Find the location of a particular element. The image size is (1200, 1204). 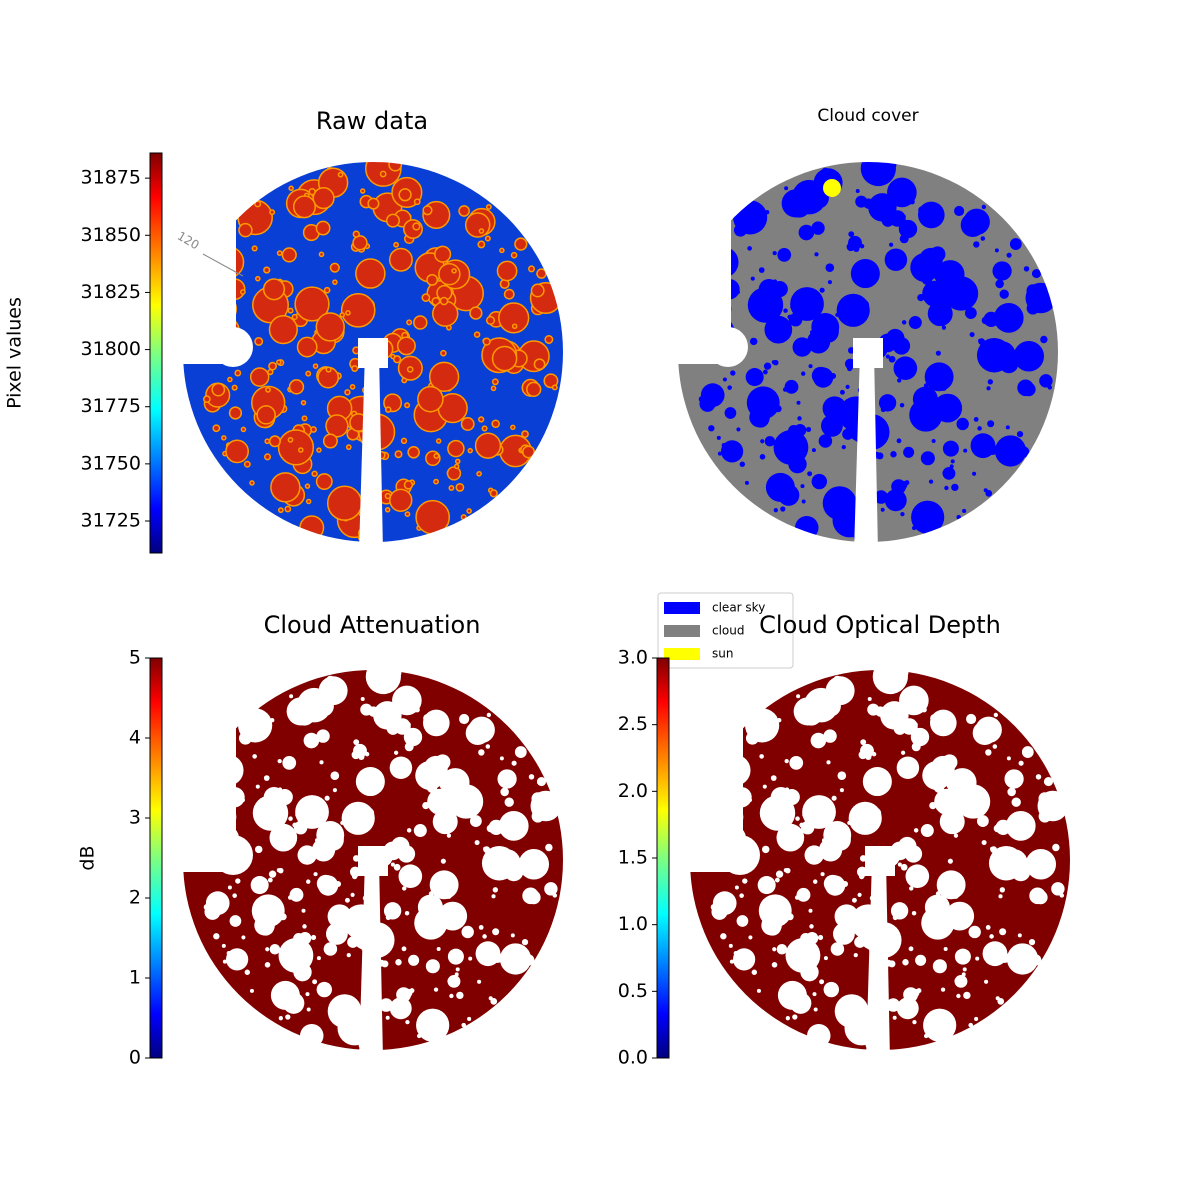

colorbar-tick-label: 31775 is located at coordinates (111, 406).